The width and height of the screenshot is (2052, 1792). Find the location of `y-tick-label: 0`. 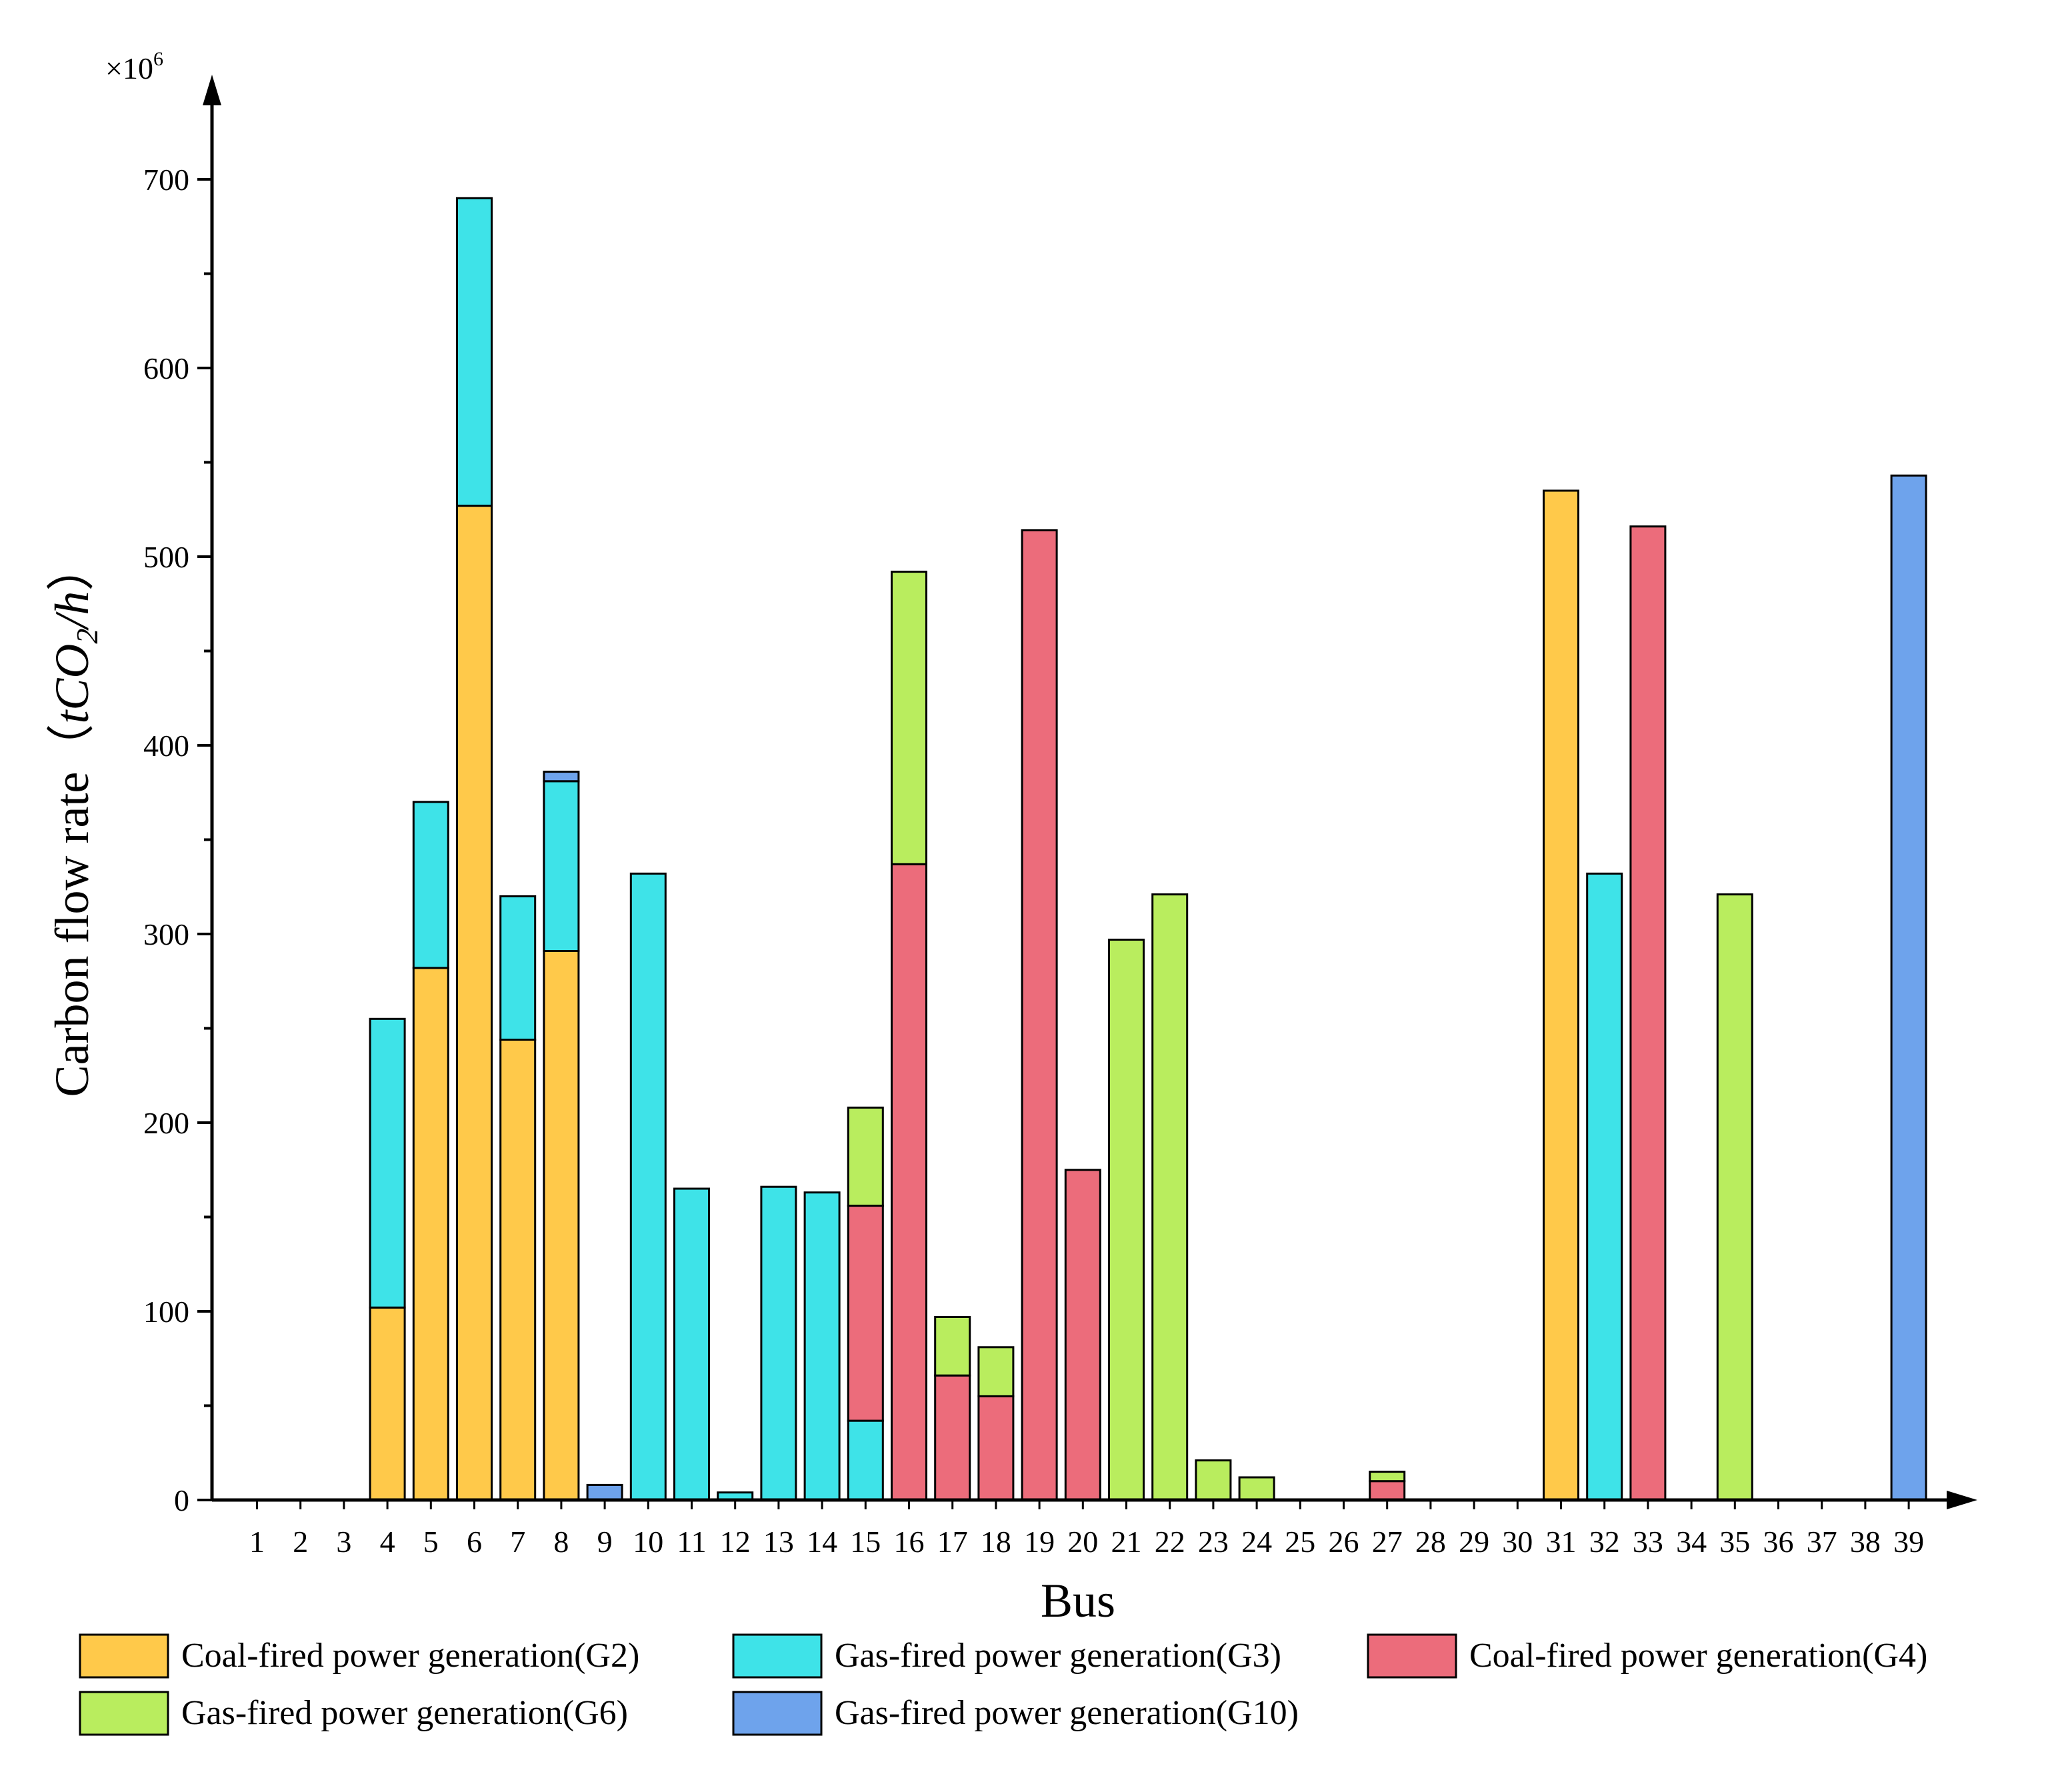

y-tick-label: 0 is located at coordinates (181, 1500).